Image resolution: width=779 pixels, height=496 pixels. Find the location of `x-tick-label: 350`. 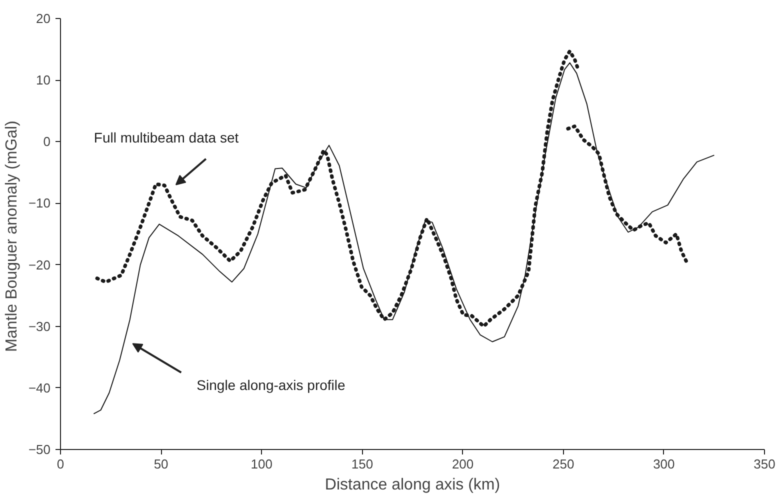

x-tick-label: 350 is located at coordinates (765, 464).